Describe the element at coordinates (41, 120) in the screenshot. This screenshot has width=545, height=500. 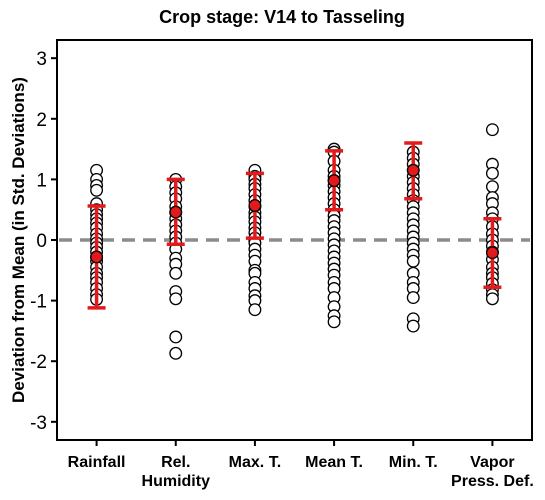
I see `y-tick-label: 2` at that location.